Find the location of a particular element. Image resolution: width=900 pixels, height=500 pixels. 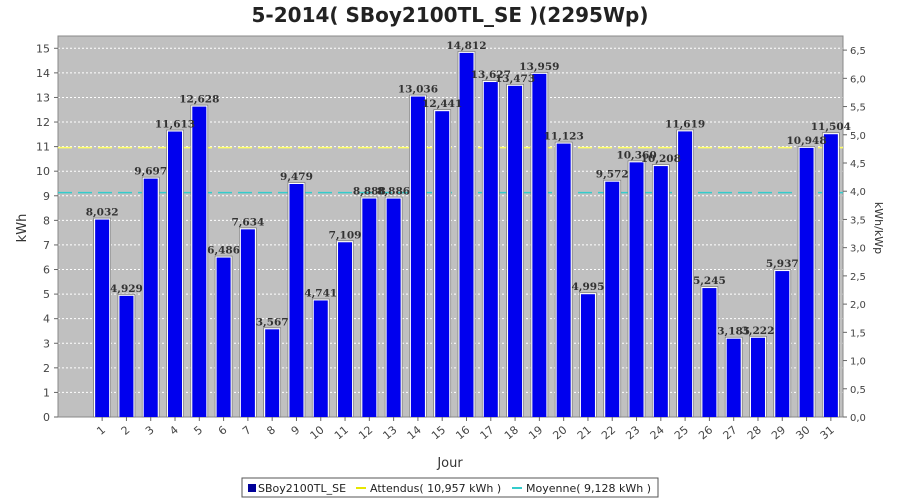

x-tick-label: 3 is located at coordinates (150, 430).